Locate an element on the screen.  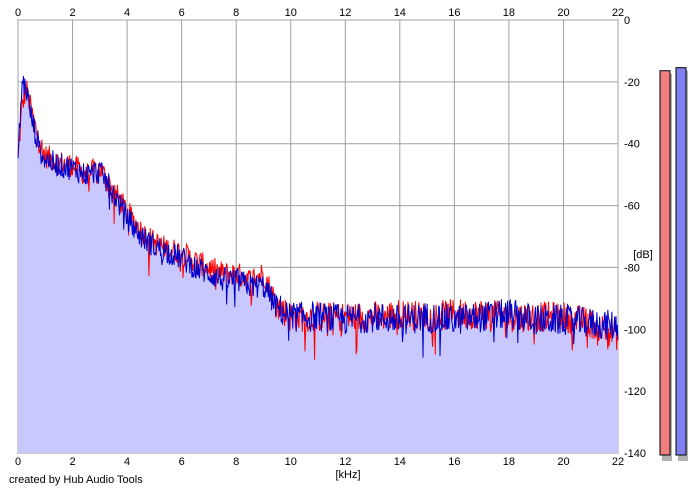
y-tick: -60 is located at coordinates (632, 207).